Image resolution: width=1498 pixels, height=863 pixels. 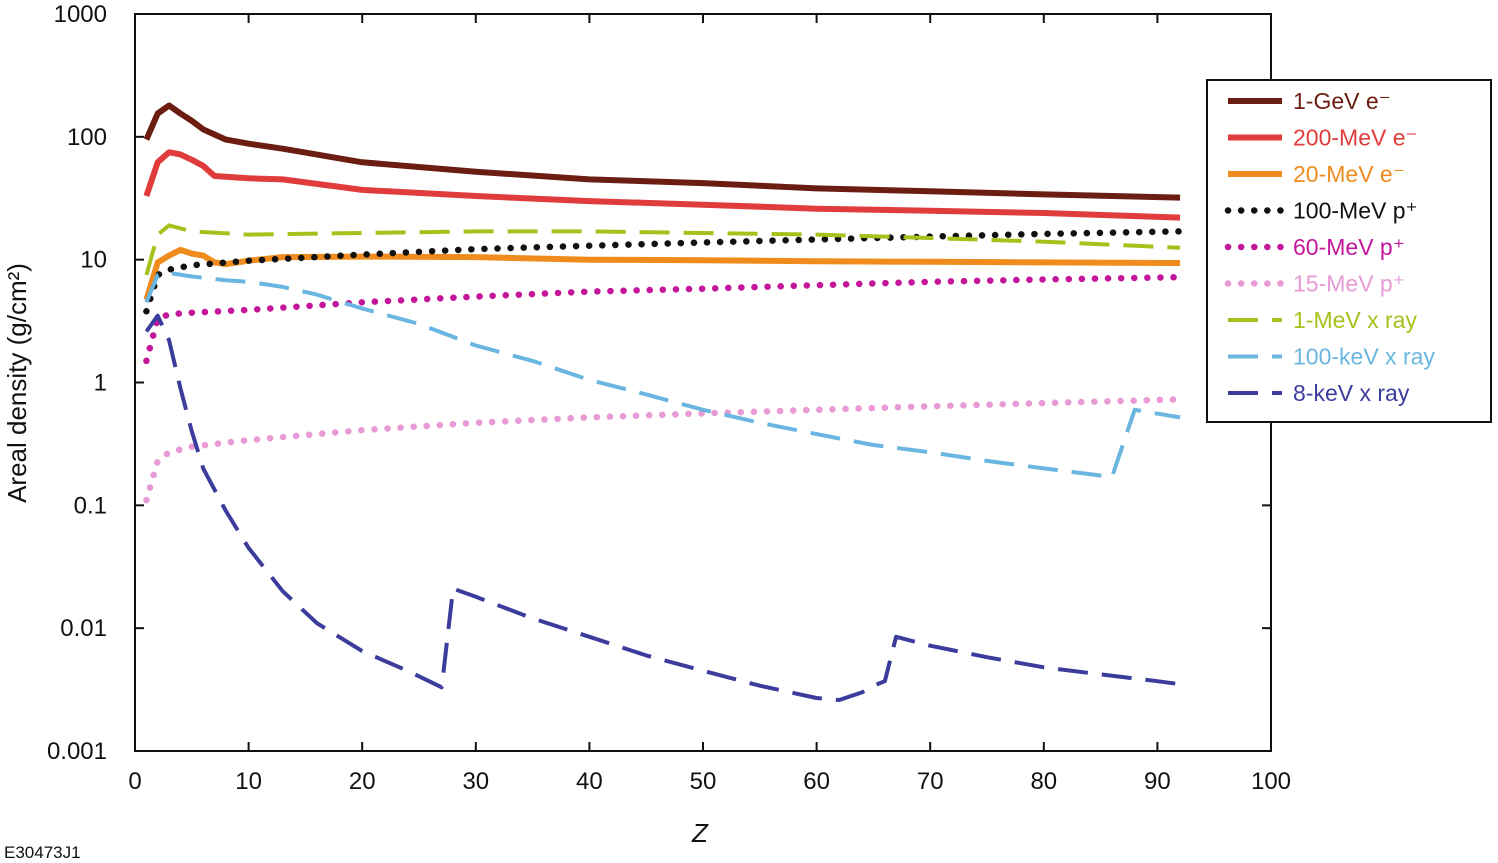 What do you see at coordinates (1349, 174) in the screenshot?
I see `legend-label: 20-MeV e⁻` at bounding box center [1349, 174].